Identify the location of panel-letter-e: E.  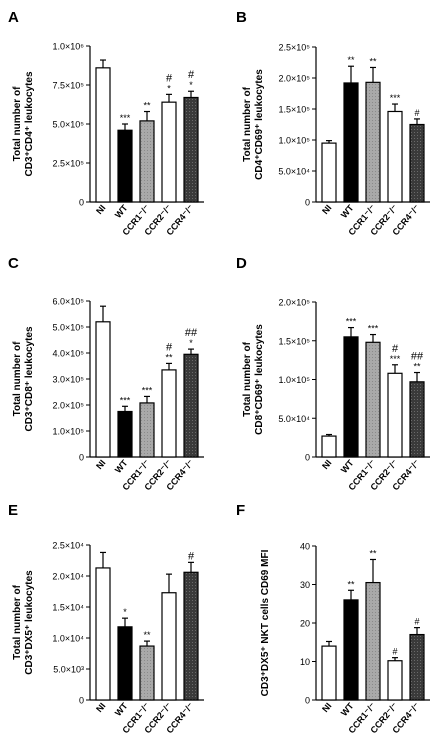
(13, 510).